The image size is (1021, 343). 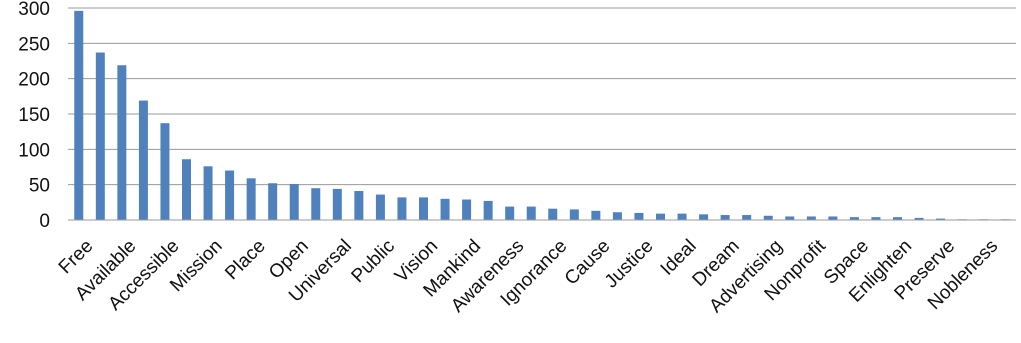 I want to click on y-tick-label: 100, so click(x=34, y=150).